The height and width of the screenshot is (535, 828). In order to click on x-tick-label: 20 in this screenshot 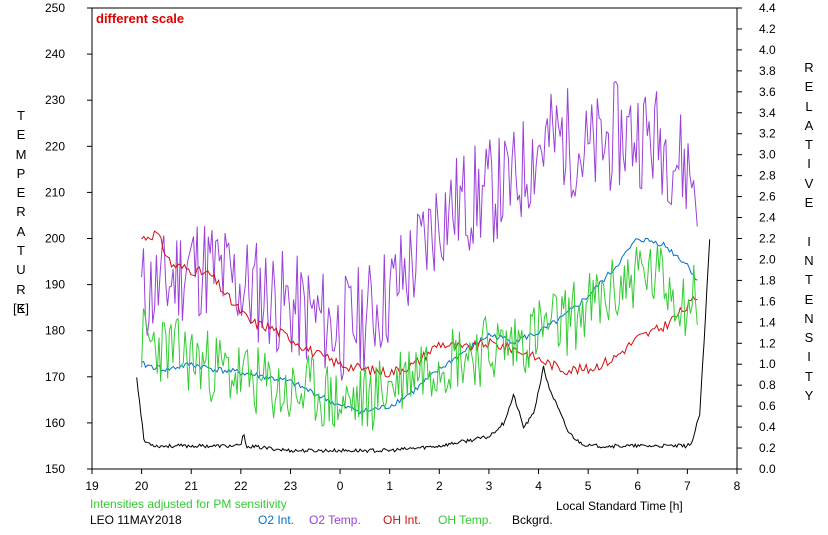, I will do `click(142, 486)`.